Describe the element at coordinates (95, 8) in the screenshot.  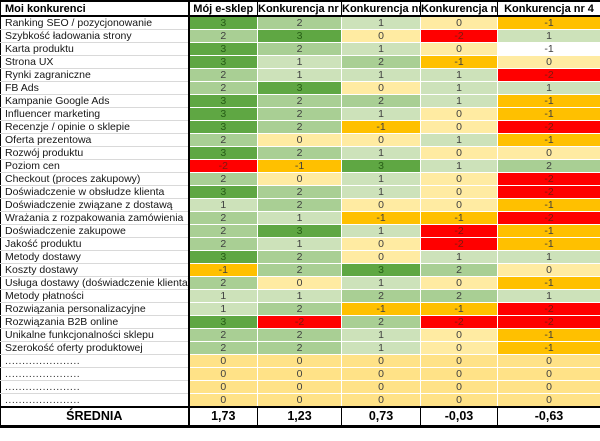
I see `header-label-cell: Moi konkurenci` at that location.